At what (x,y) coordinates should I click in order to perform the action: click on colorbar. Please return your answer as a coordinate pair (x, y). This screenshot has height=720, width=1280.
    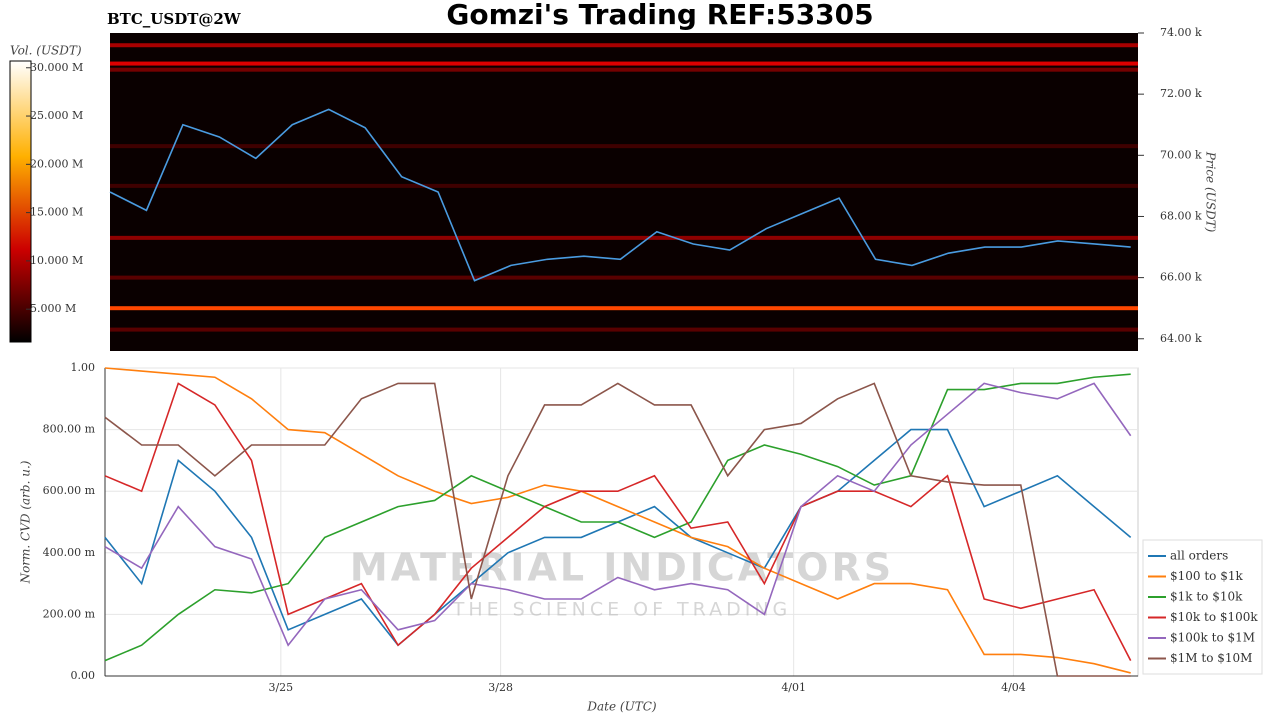
    Looking at the image, I should click on (20, 201).